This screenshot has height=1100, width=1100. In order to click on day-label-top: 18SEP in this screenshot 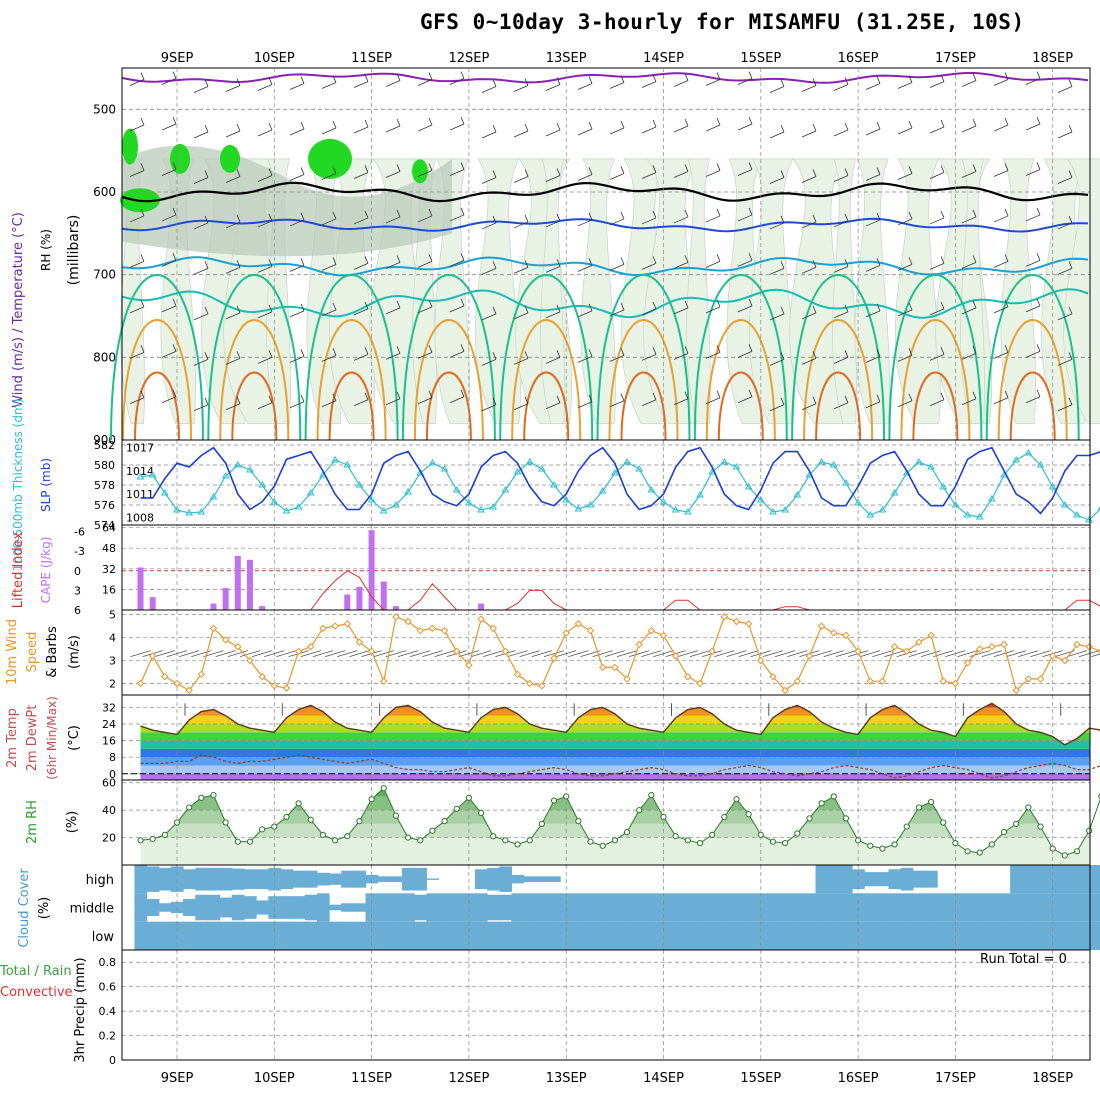, I will do `click(1052, 58)`.